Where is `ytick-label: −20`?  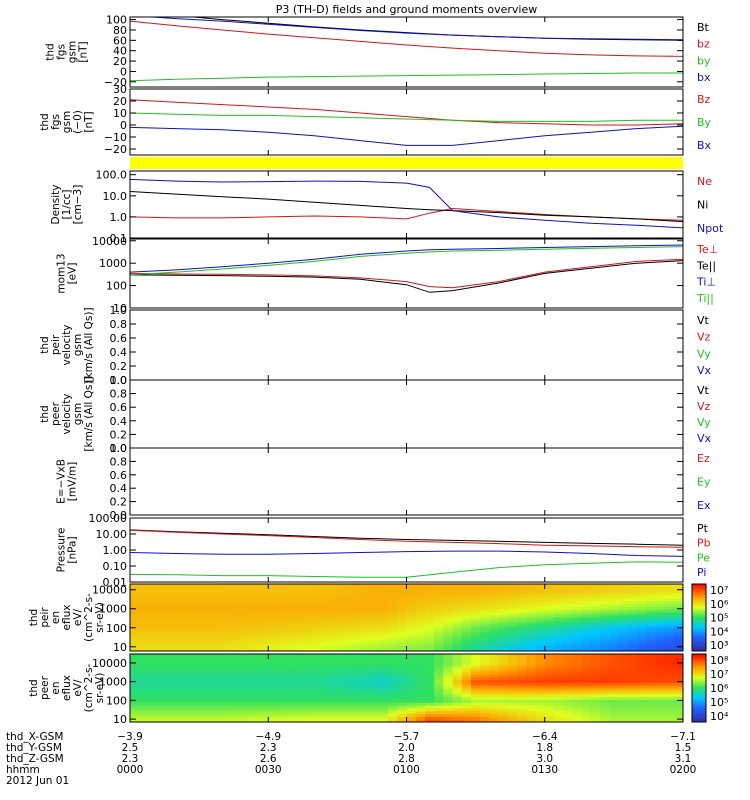
ytick-label: −20 is located at coordinates (115, 82).